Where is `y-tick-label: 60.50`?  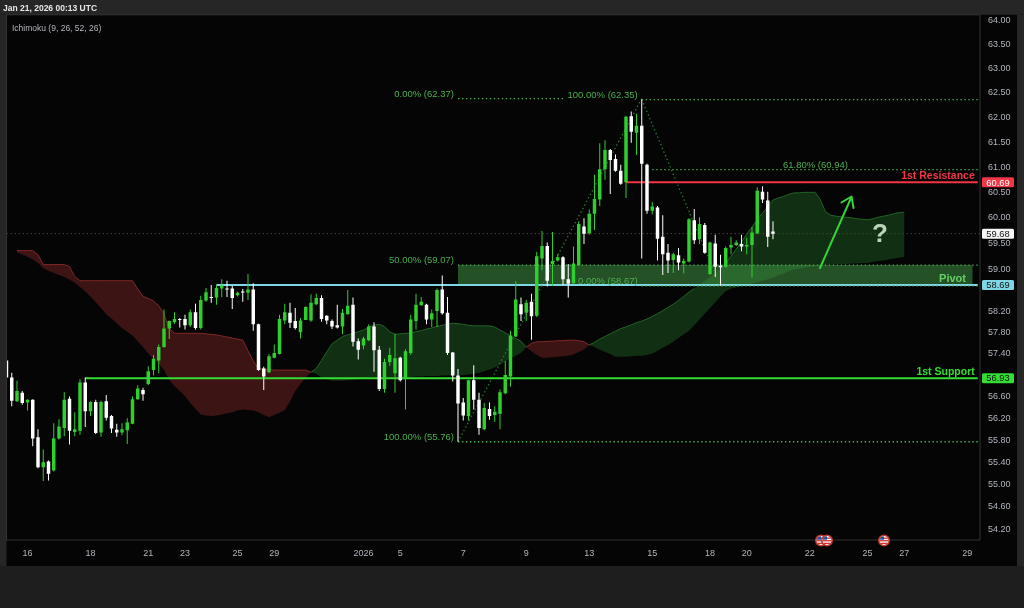
y-tick-label: 60.50 is located at coordinates (999, 192).